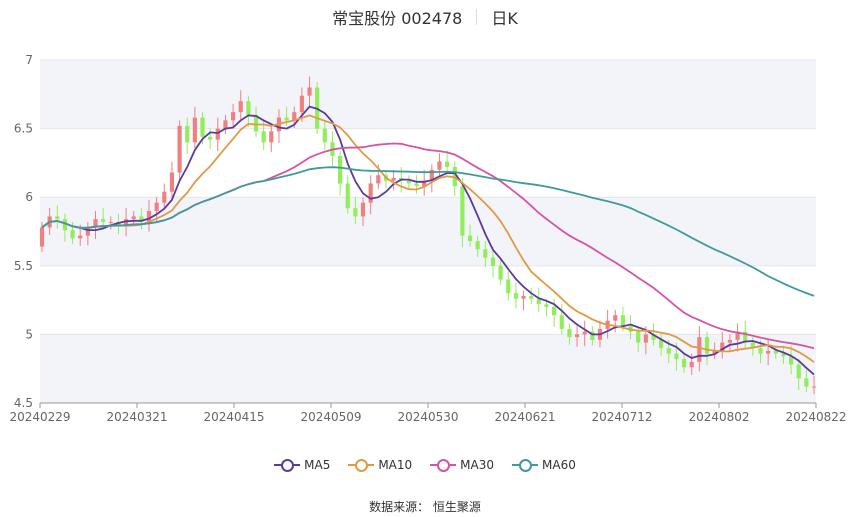 The image size is (850, 517). Describe the element at coordinates (397, 18) in the screenshot. I see `chart-title: 常宝股份 002478` at that location.